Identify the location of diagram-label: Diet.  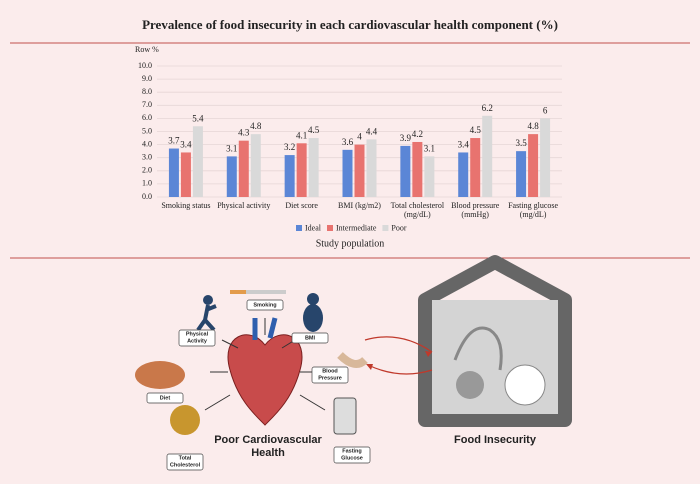
(165, 398).